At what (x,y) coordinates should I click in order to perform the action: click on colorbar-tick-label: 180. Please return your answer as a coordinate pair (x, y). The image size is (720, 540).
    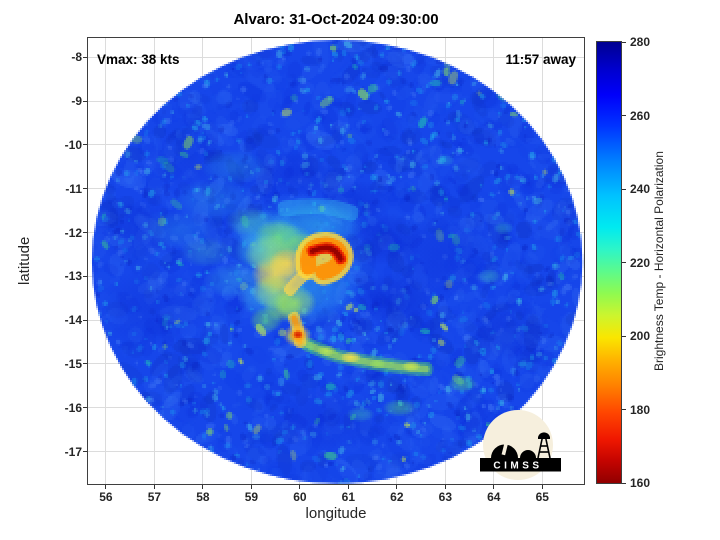
    Looking at the image, I should click on (640, 409).